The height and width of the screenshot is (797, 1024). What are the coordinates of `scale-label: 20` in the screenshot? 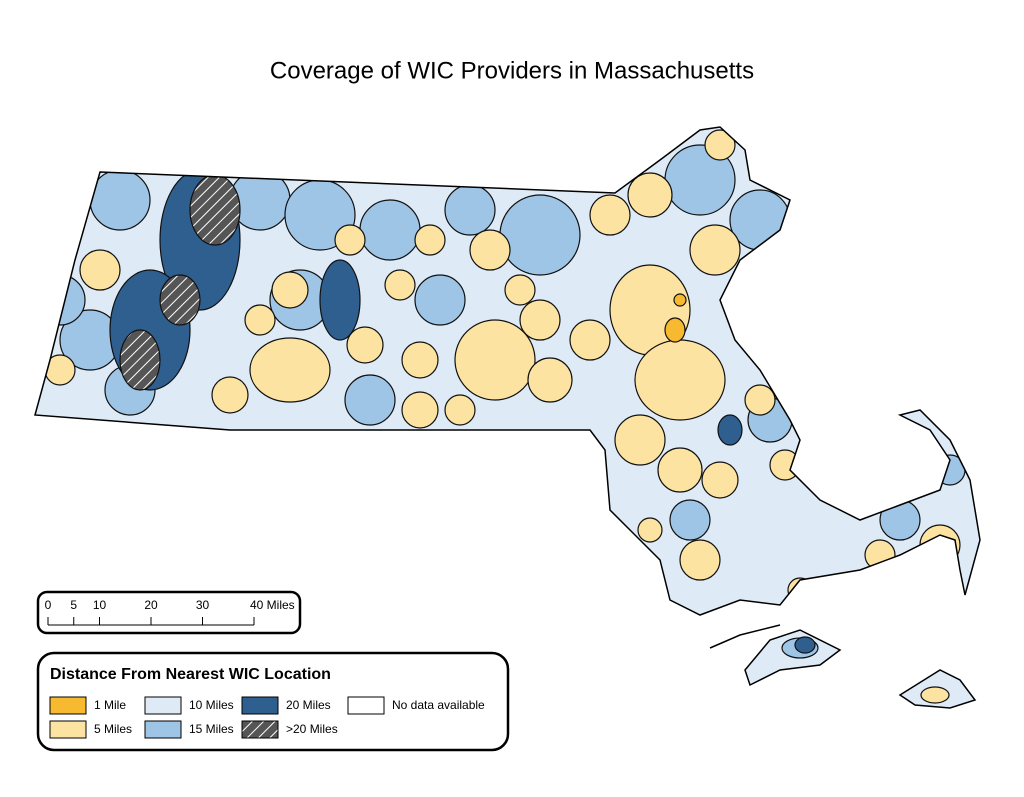 It's located at (151, 605).